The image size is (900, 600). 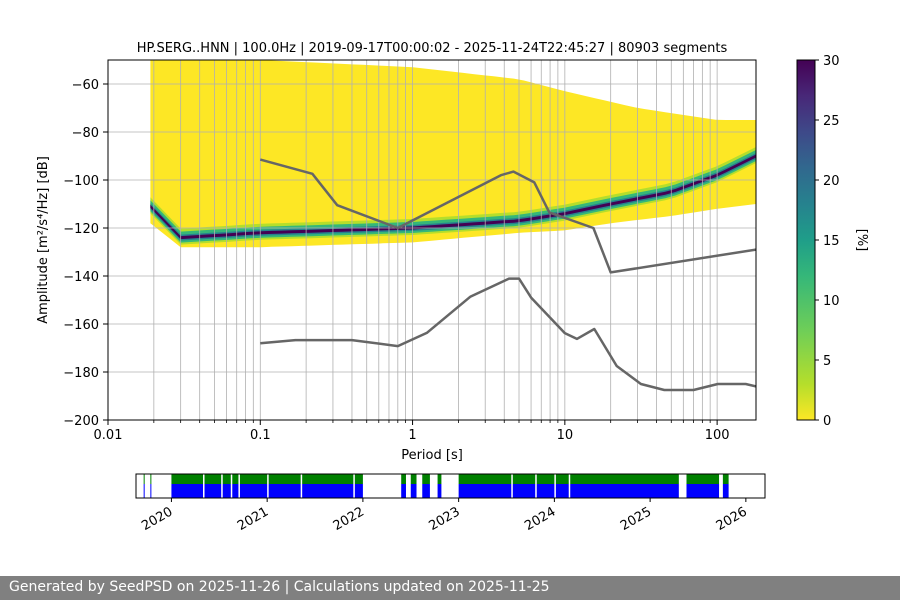 What do you see at coordinates (253, 519) in the screenshot?
I see `timeline-tick-label: 2021` at bounding box center [253, 519].